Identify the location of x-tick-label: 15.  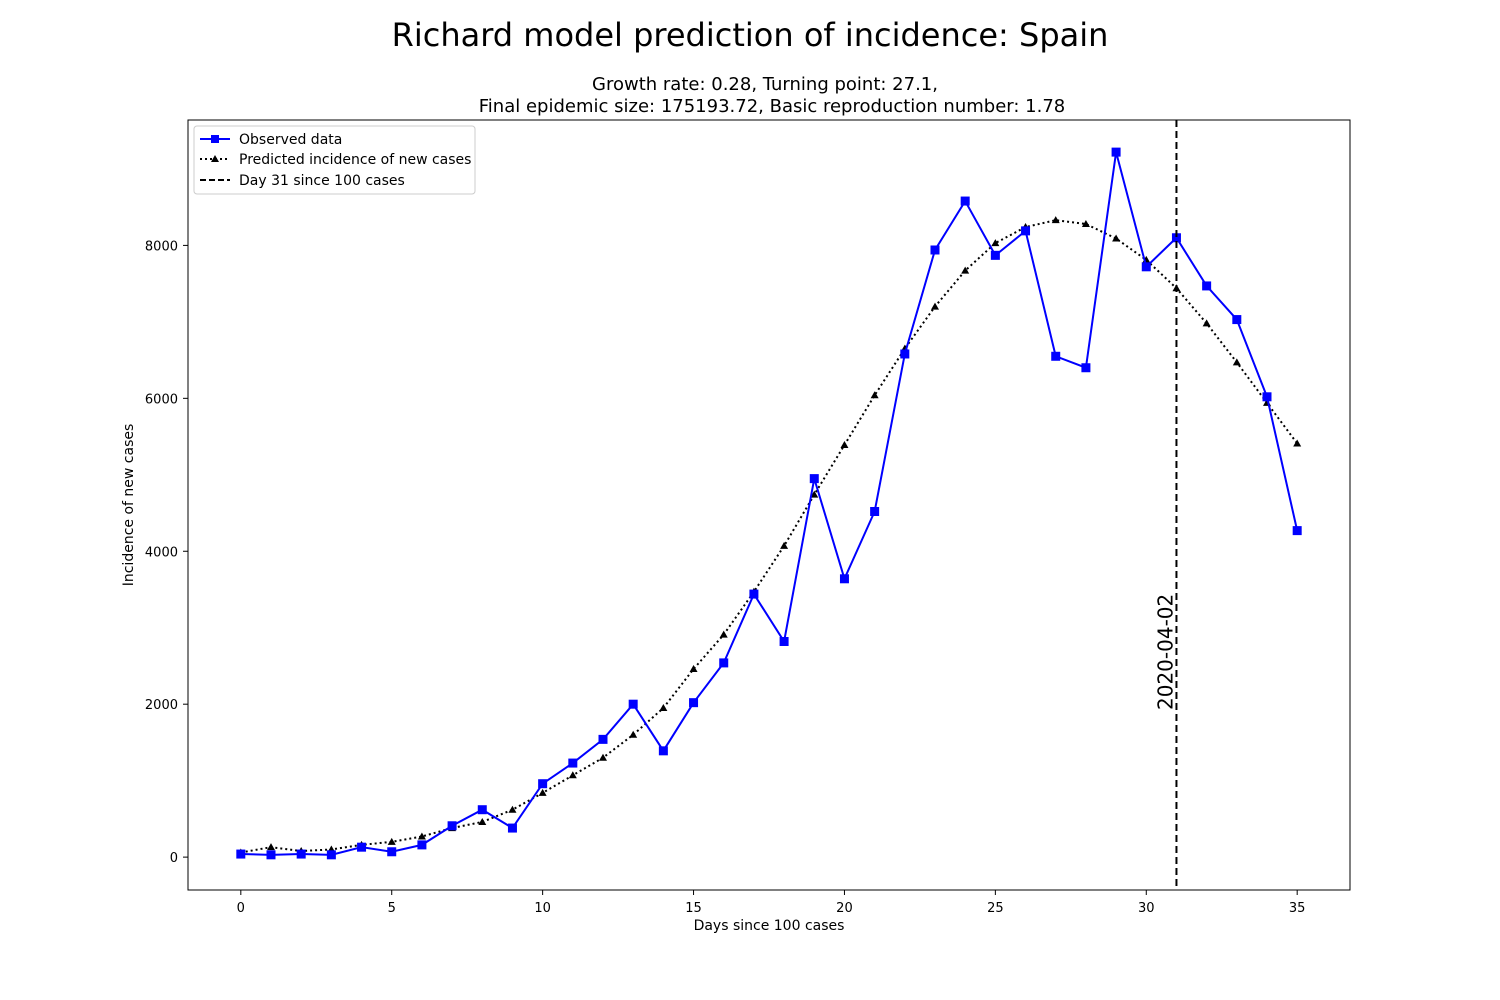
(693, 908).